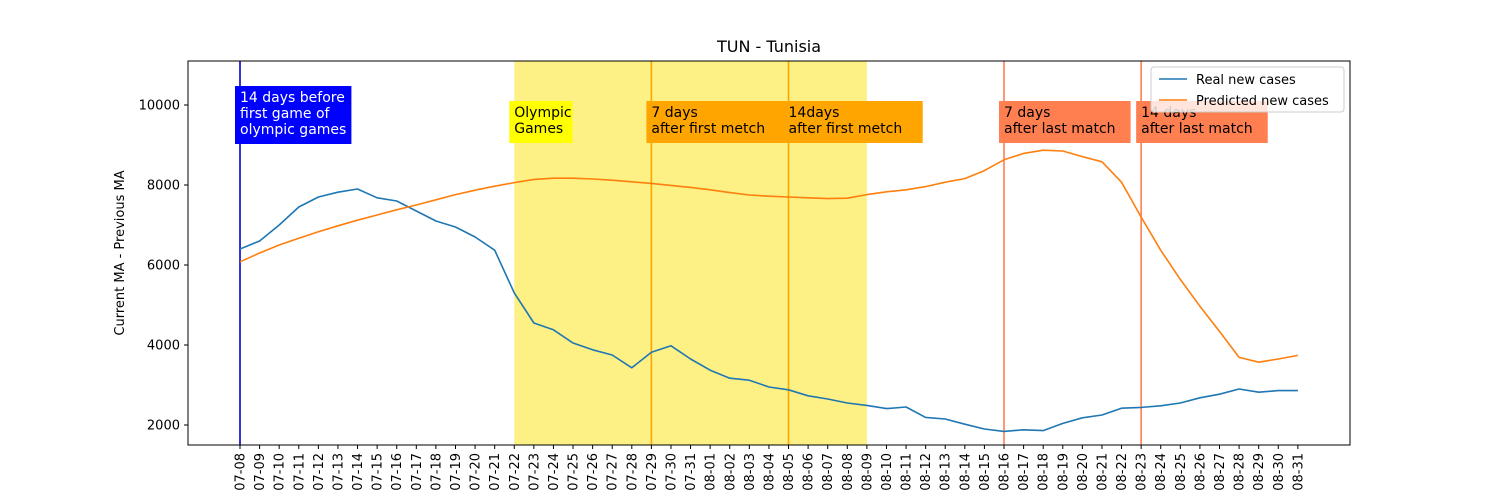 The width and height of the screenshot is (1500, 500). Describe the element at coordinates (120, 252) in the screenshot. I see `y-axis-label: Current MA - Previous MA` at that location.